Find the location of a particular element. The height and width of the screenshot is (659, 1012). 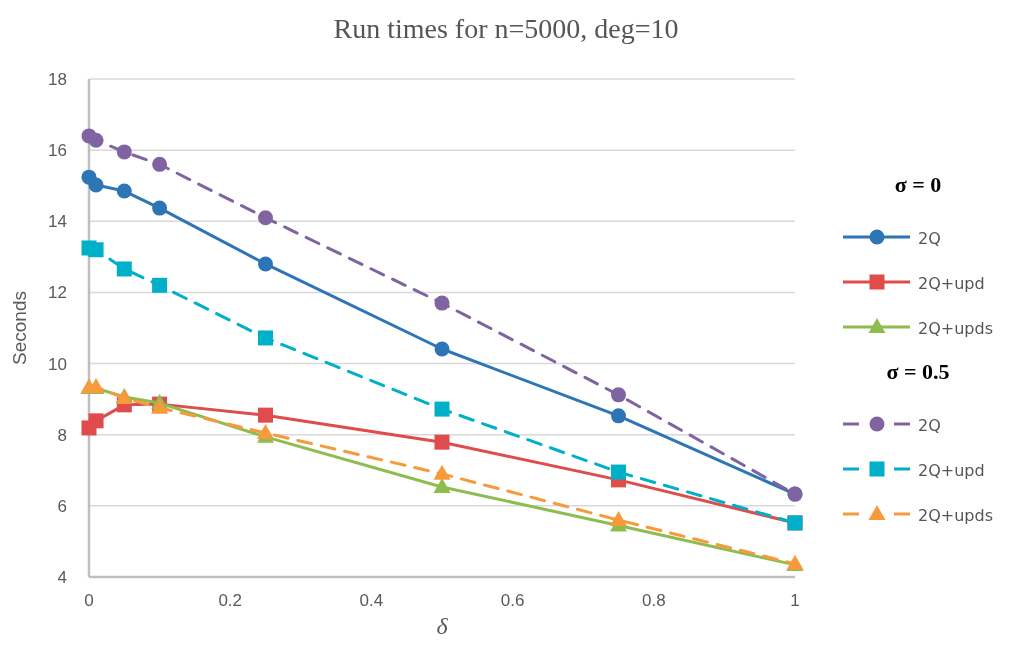

y-tick-label: 18 is located at coordinates (57, 79).